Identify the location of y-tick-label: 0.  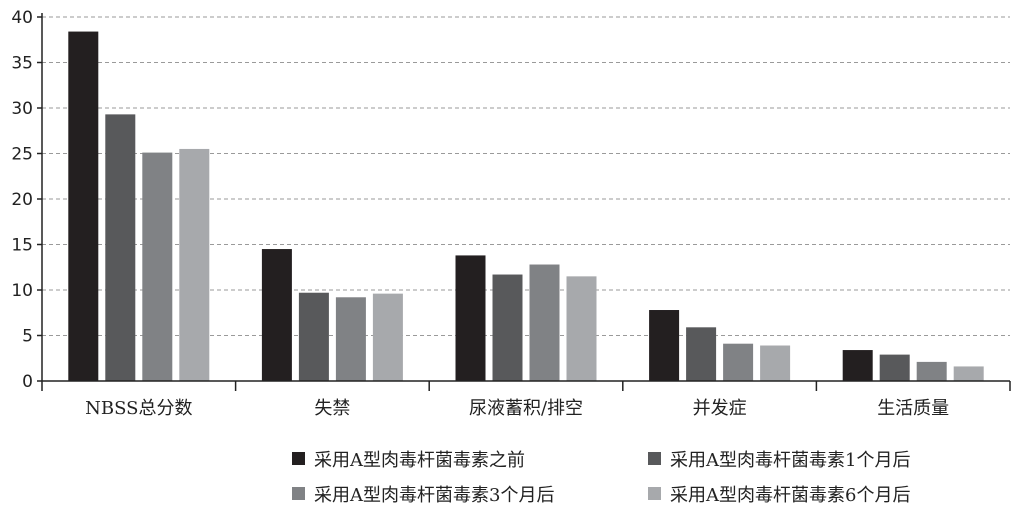
(27, 382).